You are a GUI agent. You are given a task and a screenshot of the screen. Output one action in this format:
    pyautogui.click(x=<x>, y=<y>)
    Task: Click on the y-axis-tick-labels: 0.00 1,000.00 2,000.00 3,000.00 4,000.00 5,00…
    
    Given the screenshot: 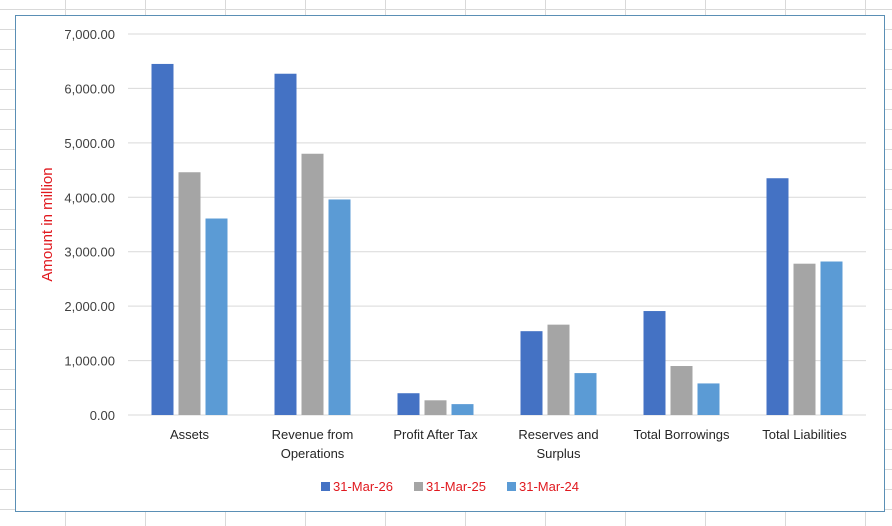 What is the action you would take?
    pyautogui.click(x=89, y=225)
    